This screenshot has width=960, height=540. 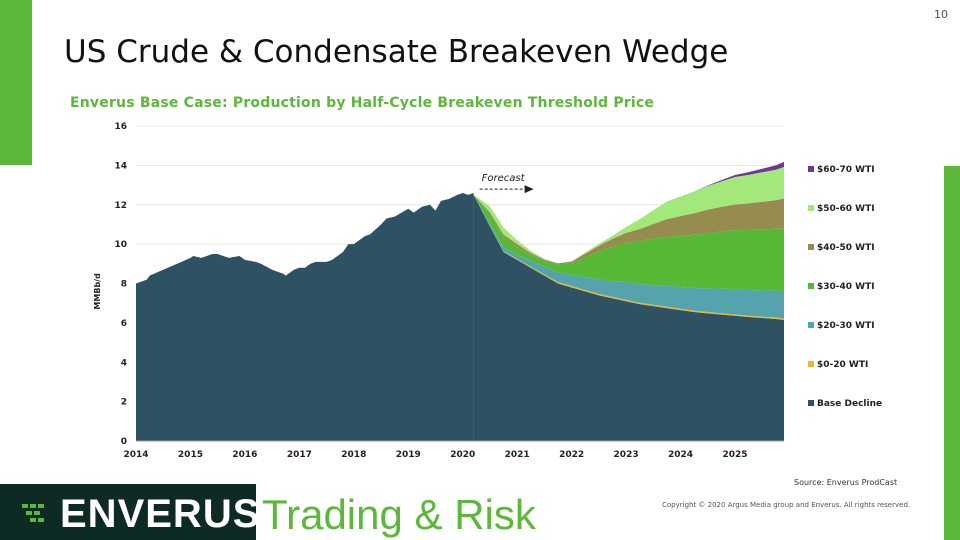 What do you see at coordinates (846, 326) in the screenshot?
I see `legend-label-20-30-wti: $20-30 WTI` at bounding box center [846, 326].